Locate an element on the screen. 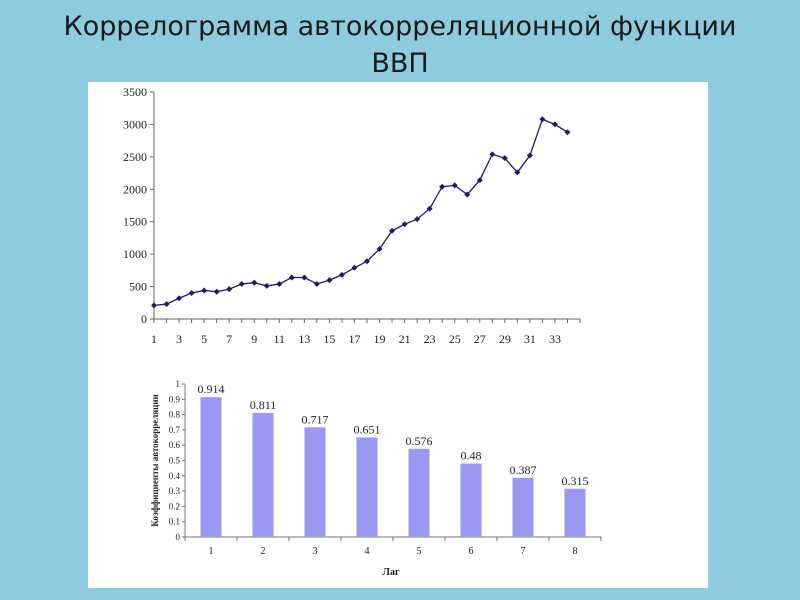 This screenshot has width=800, height=600. bar-data-label: 0.717 is located at coordinates (315, 419).